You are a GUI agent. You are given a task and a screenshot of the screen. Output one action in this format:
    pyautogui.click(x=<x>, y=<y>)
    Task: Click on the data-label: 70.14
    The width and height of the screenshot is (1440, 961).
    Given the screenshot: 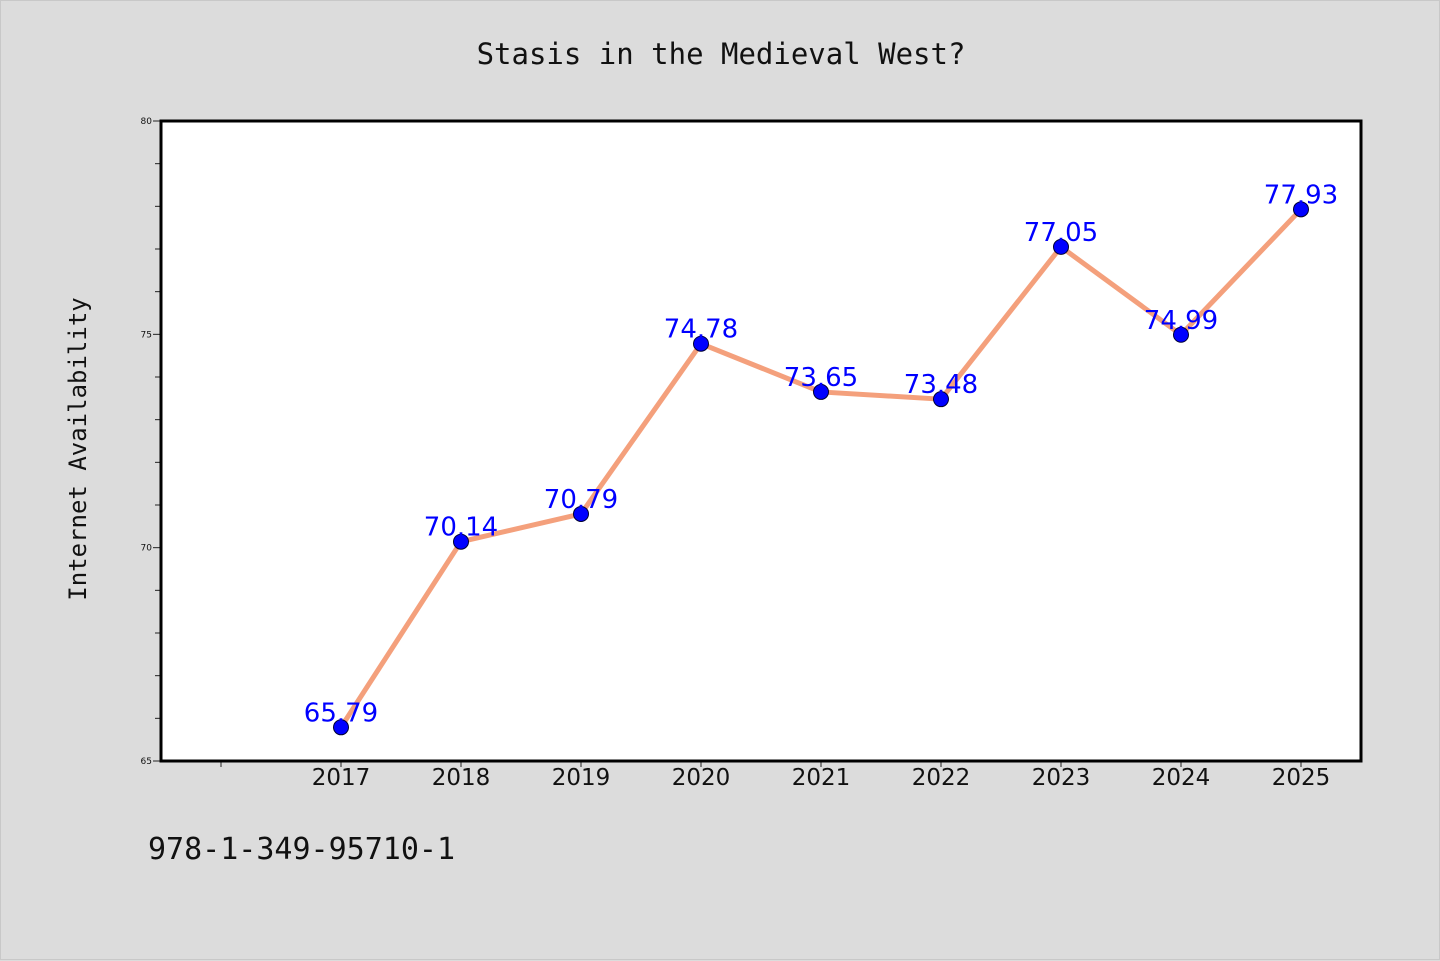 What is the action you would take?
    pyautogui.click(x=461, y=528)
    